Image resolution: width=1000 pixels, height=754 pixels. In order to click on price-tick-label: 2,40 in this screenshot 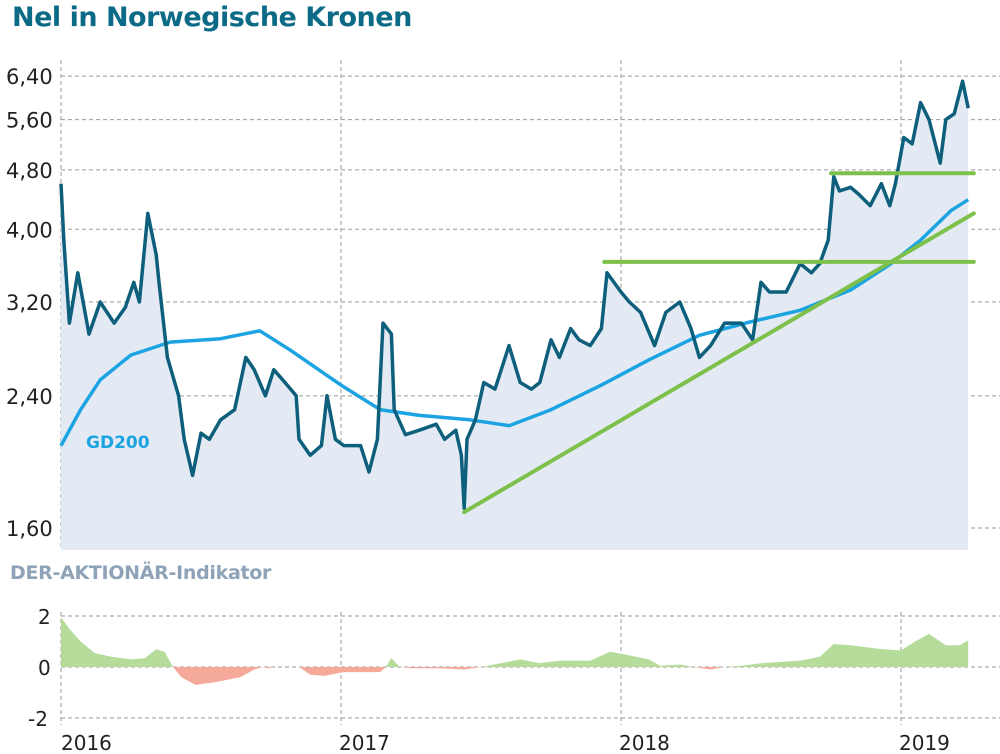, I will do `click(29, 397)`.